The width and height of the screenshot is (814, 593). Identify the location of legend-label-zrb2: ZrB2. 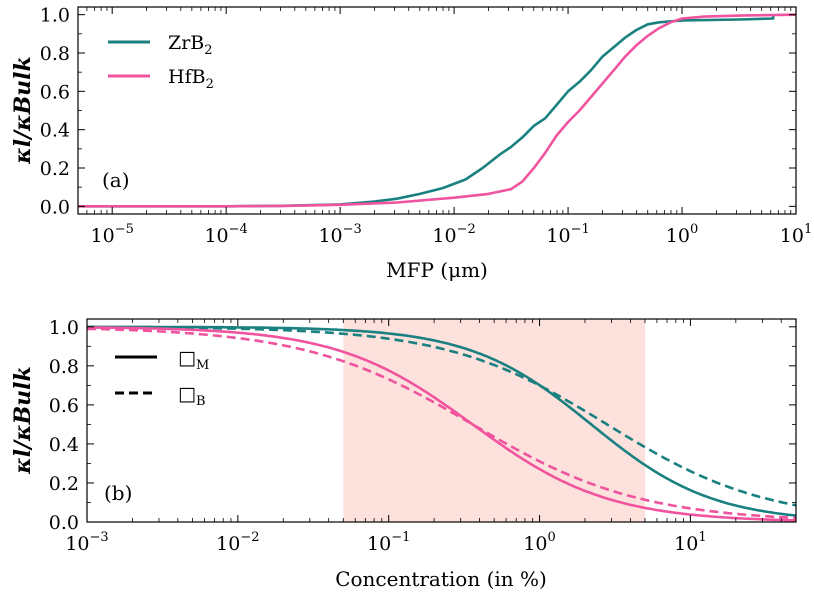
(190, 45).